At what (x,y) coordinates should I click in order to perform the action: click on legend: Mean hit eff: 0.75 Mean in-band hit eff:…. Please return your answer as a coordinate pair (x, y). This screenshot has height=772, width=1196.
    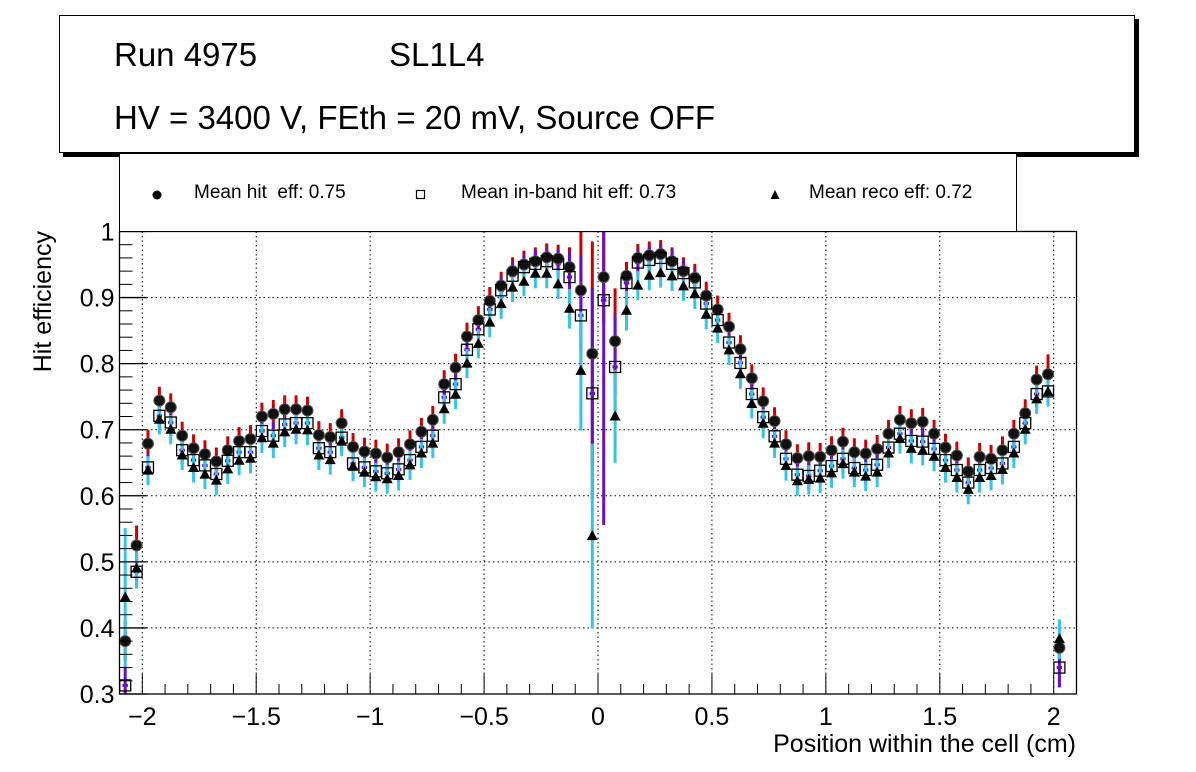
    Looking at the image, I should click on (568, 193).